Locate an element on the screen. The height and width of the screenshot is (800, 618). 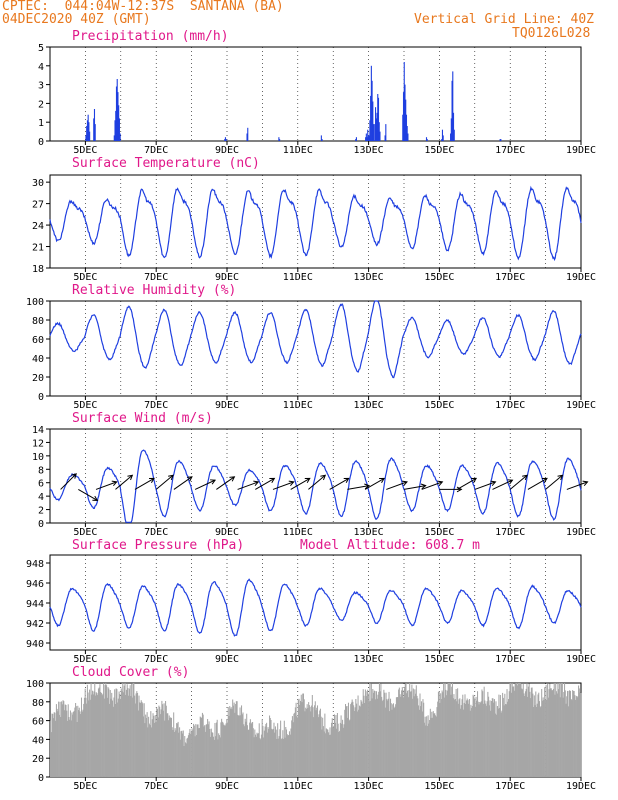
wind-arrow is located at coordinates (205, 484).